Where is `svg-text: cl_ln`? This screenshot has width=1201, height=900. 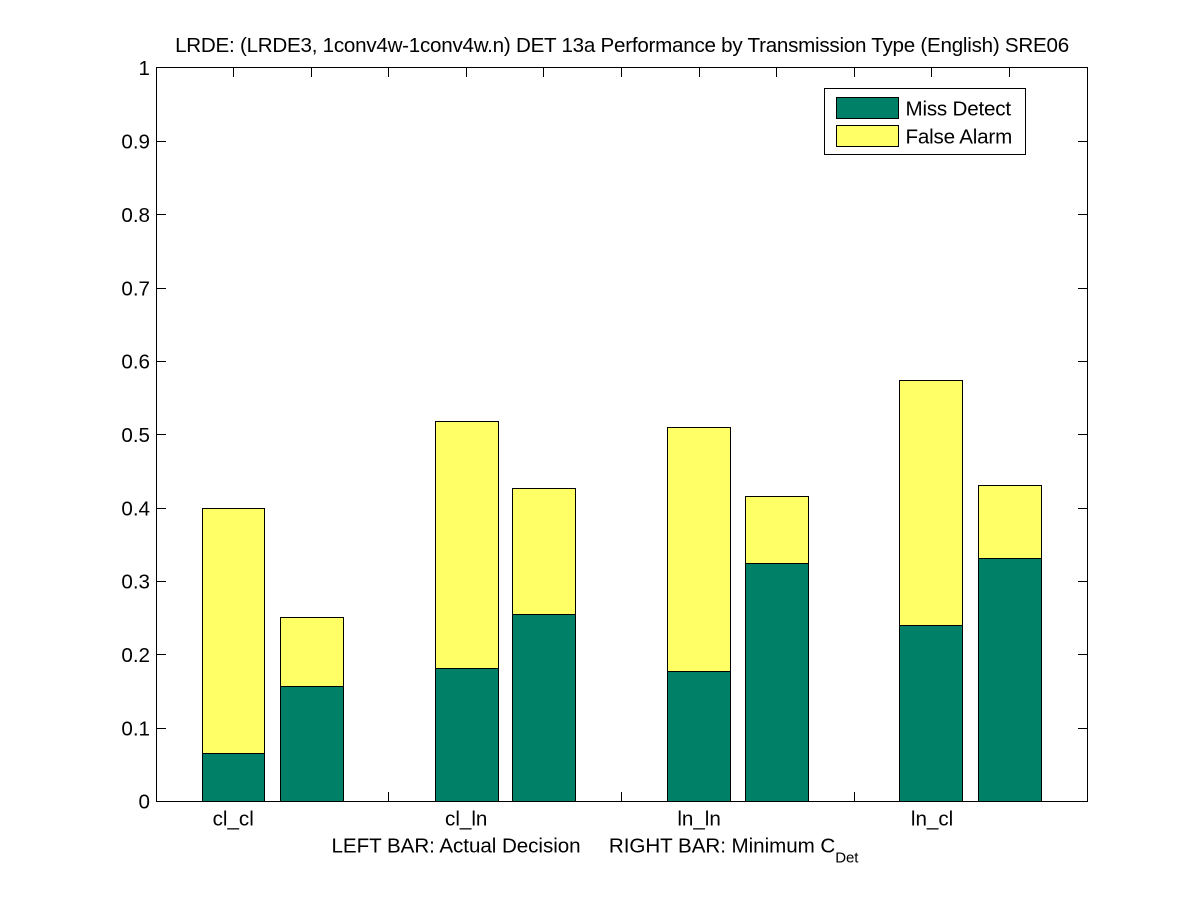 svg-text: cl_ln is located at coordinates (466, 819).